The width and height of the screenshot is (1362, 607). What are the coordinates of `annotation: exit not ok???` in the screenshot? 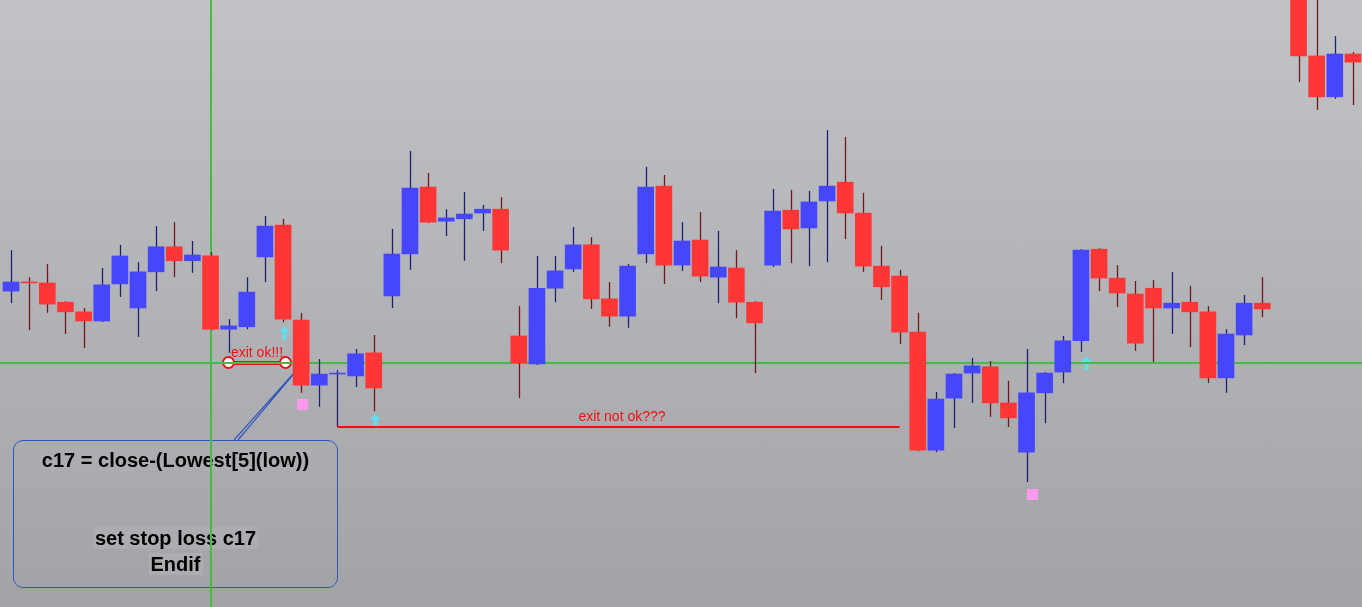 It's located at (622, 416).